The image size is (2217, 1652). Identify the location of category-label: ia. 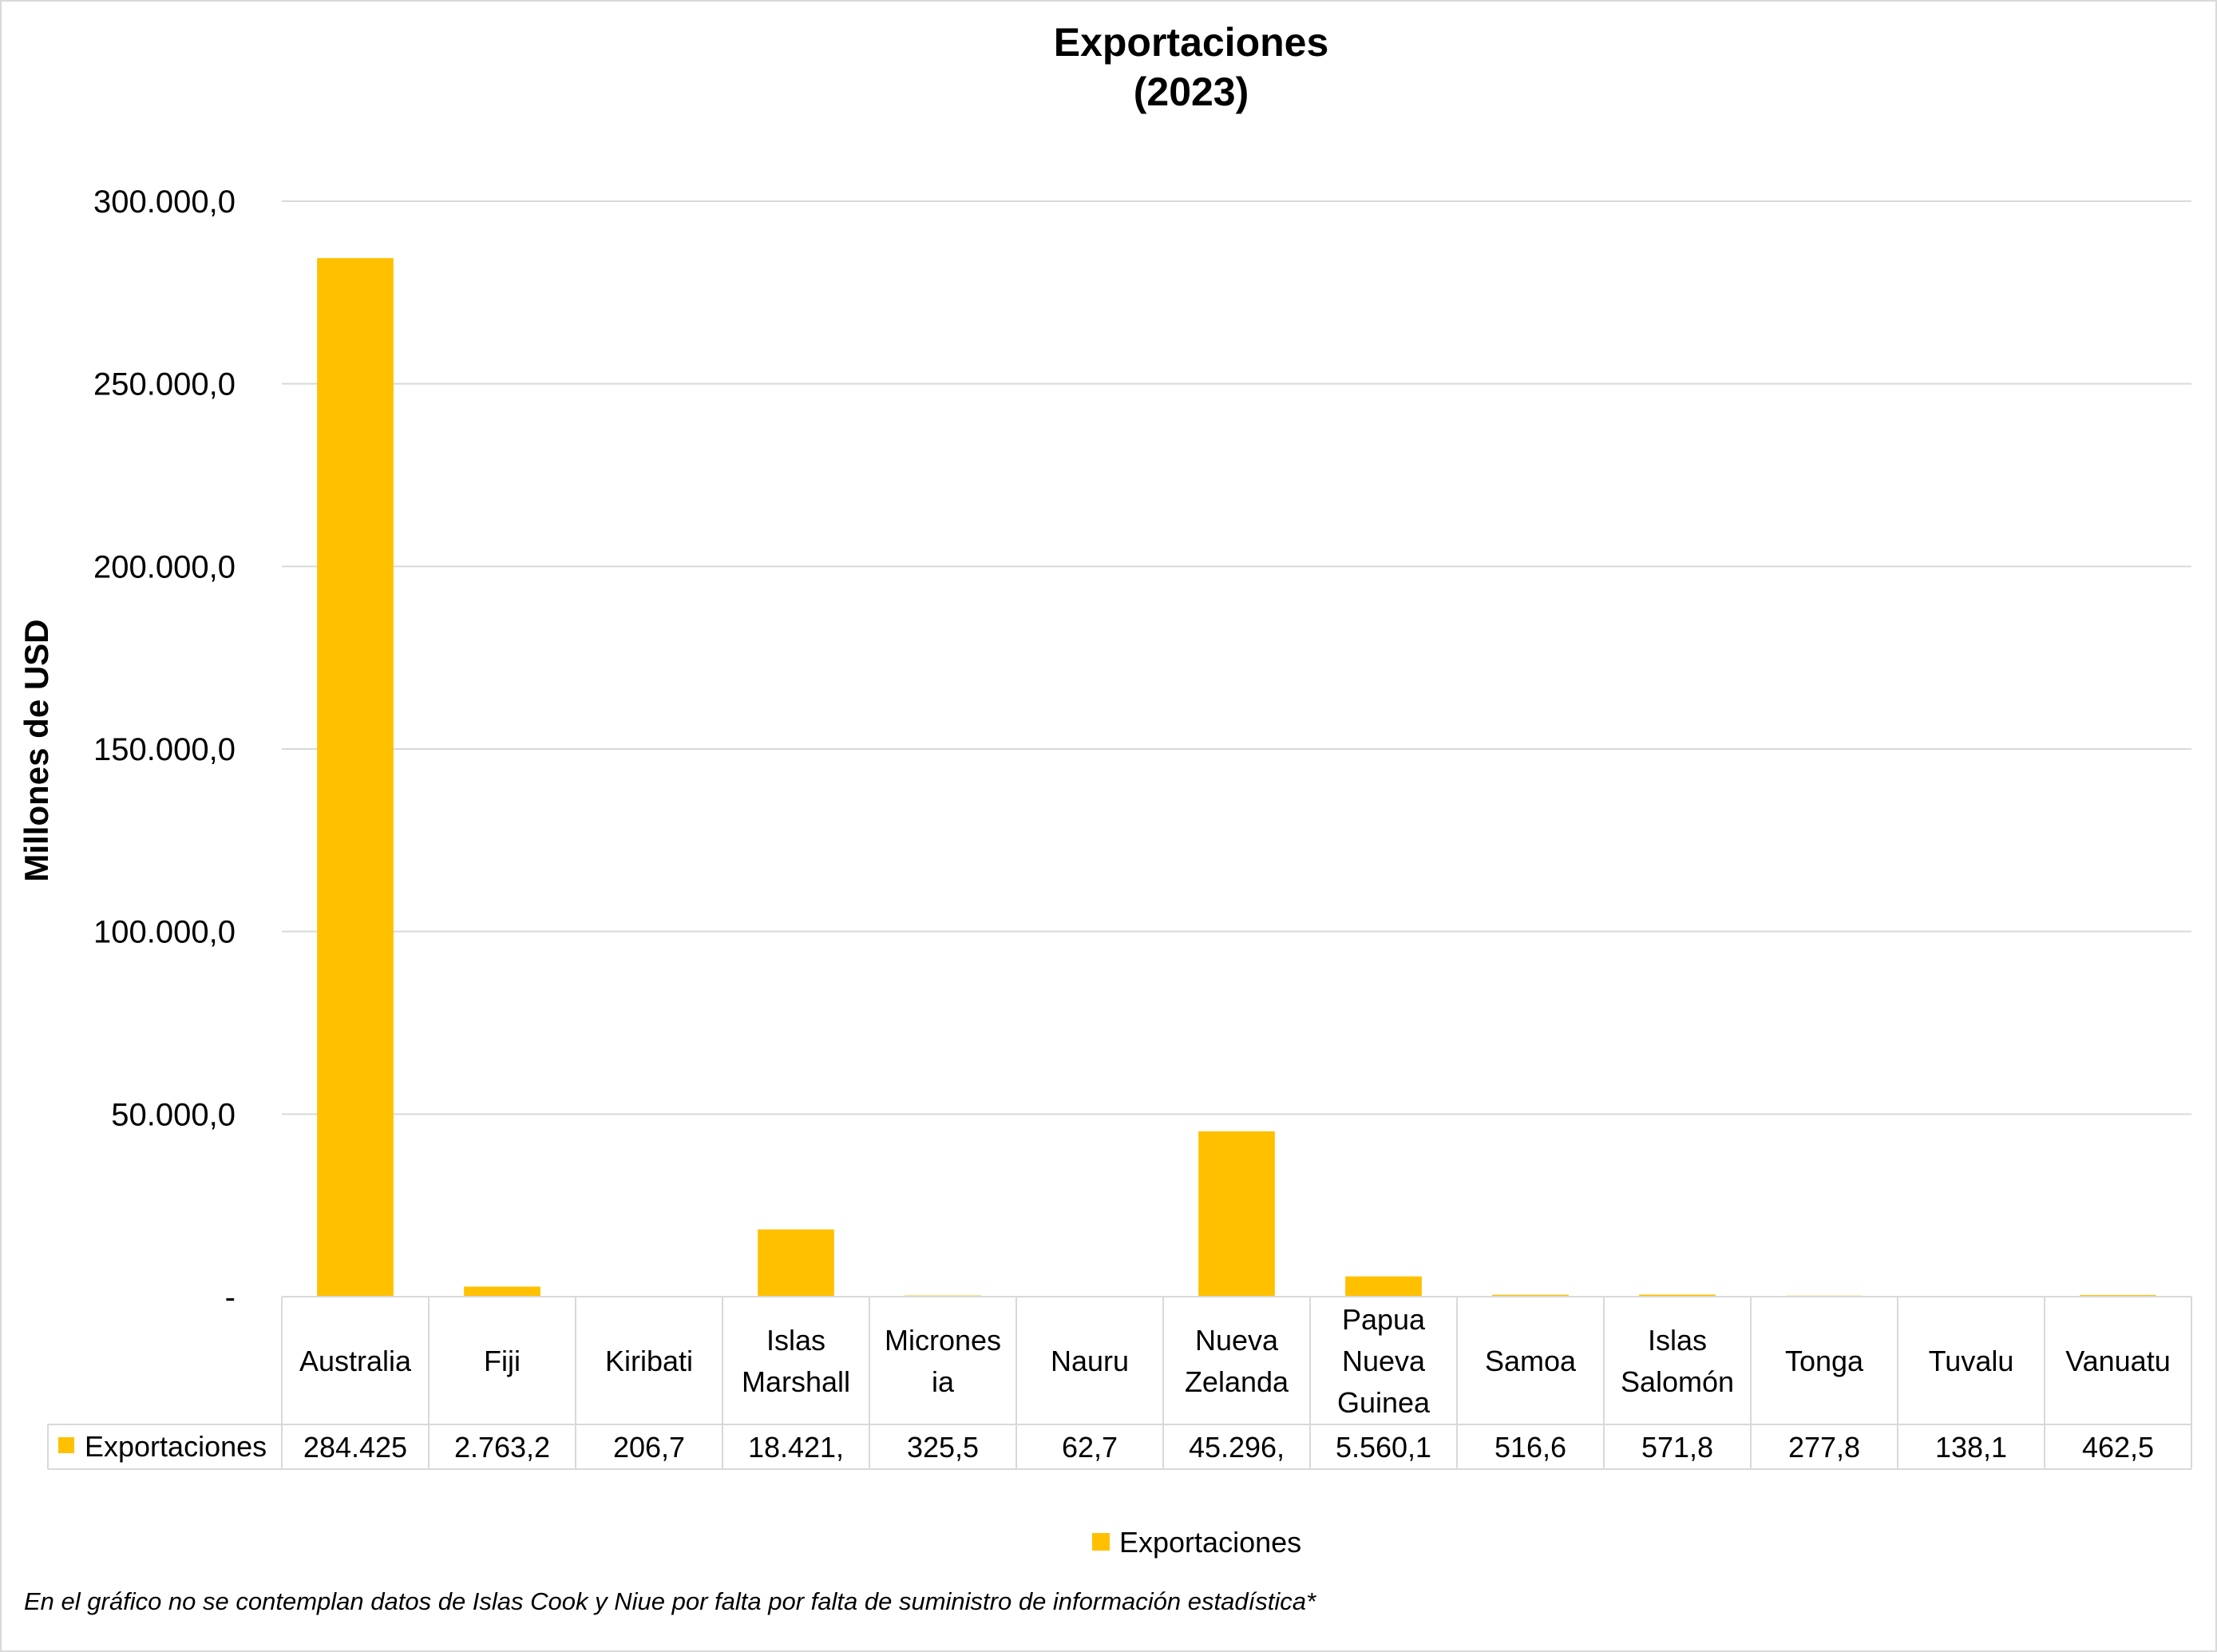
(943, 1381).